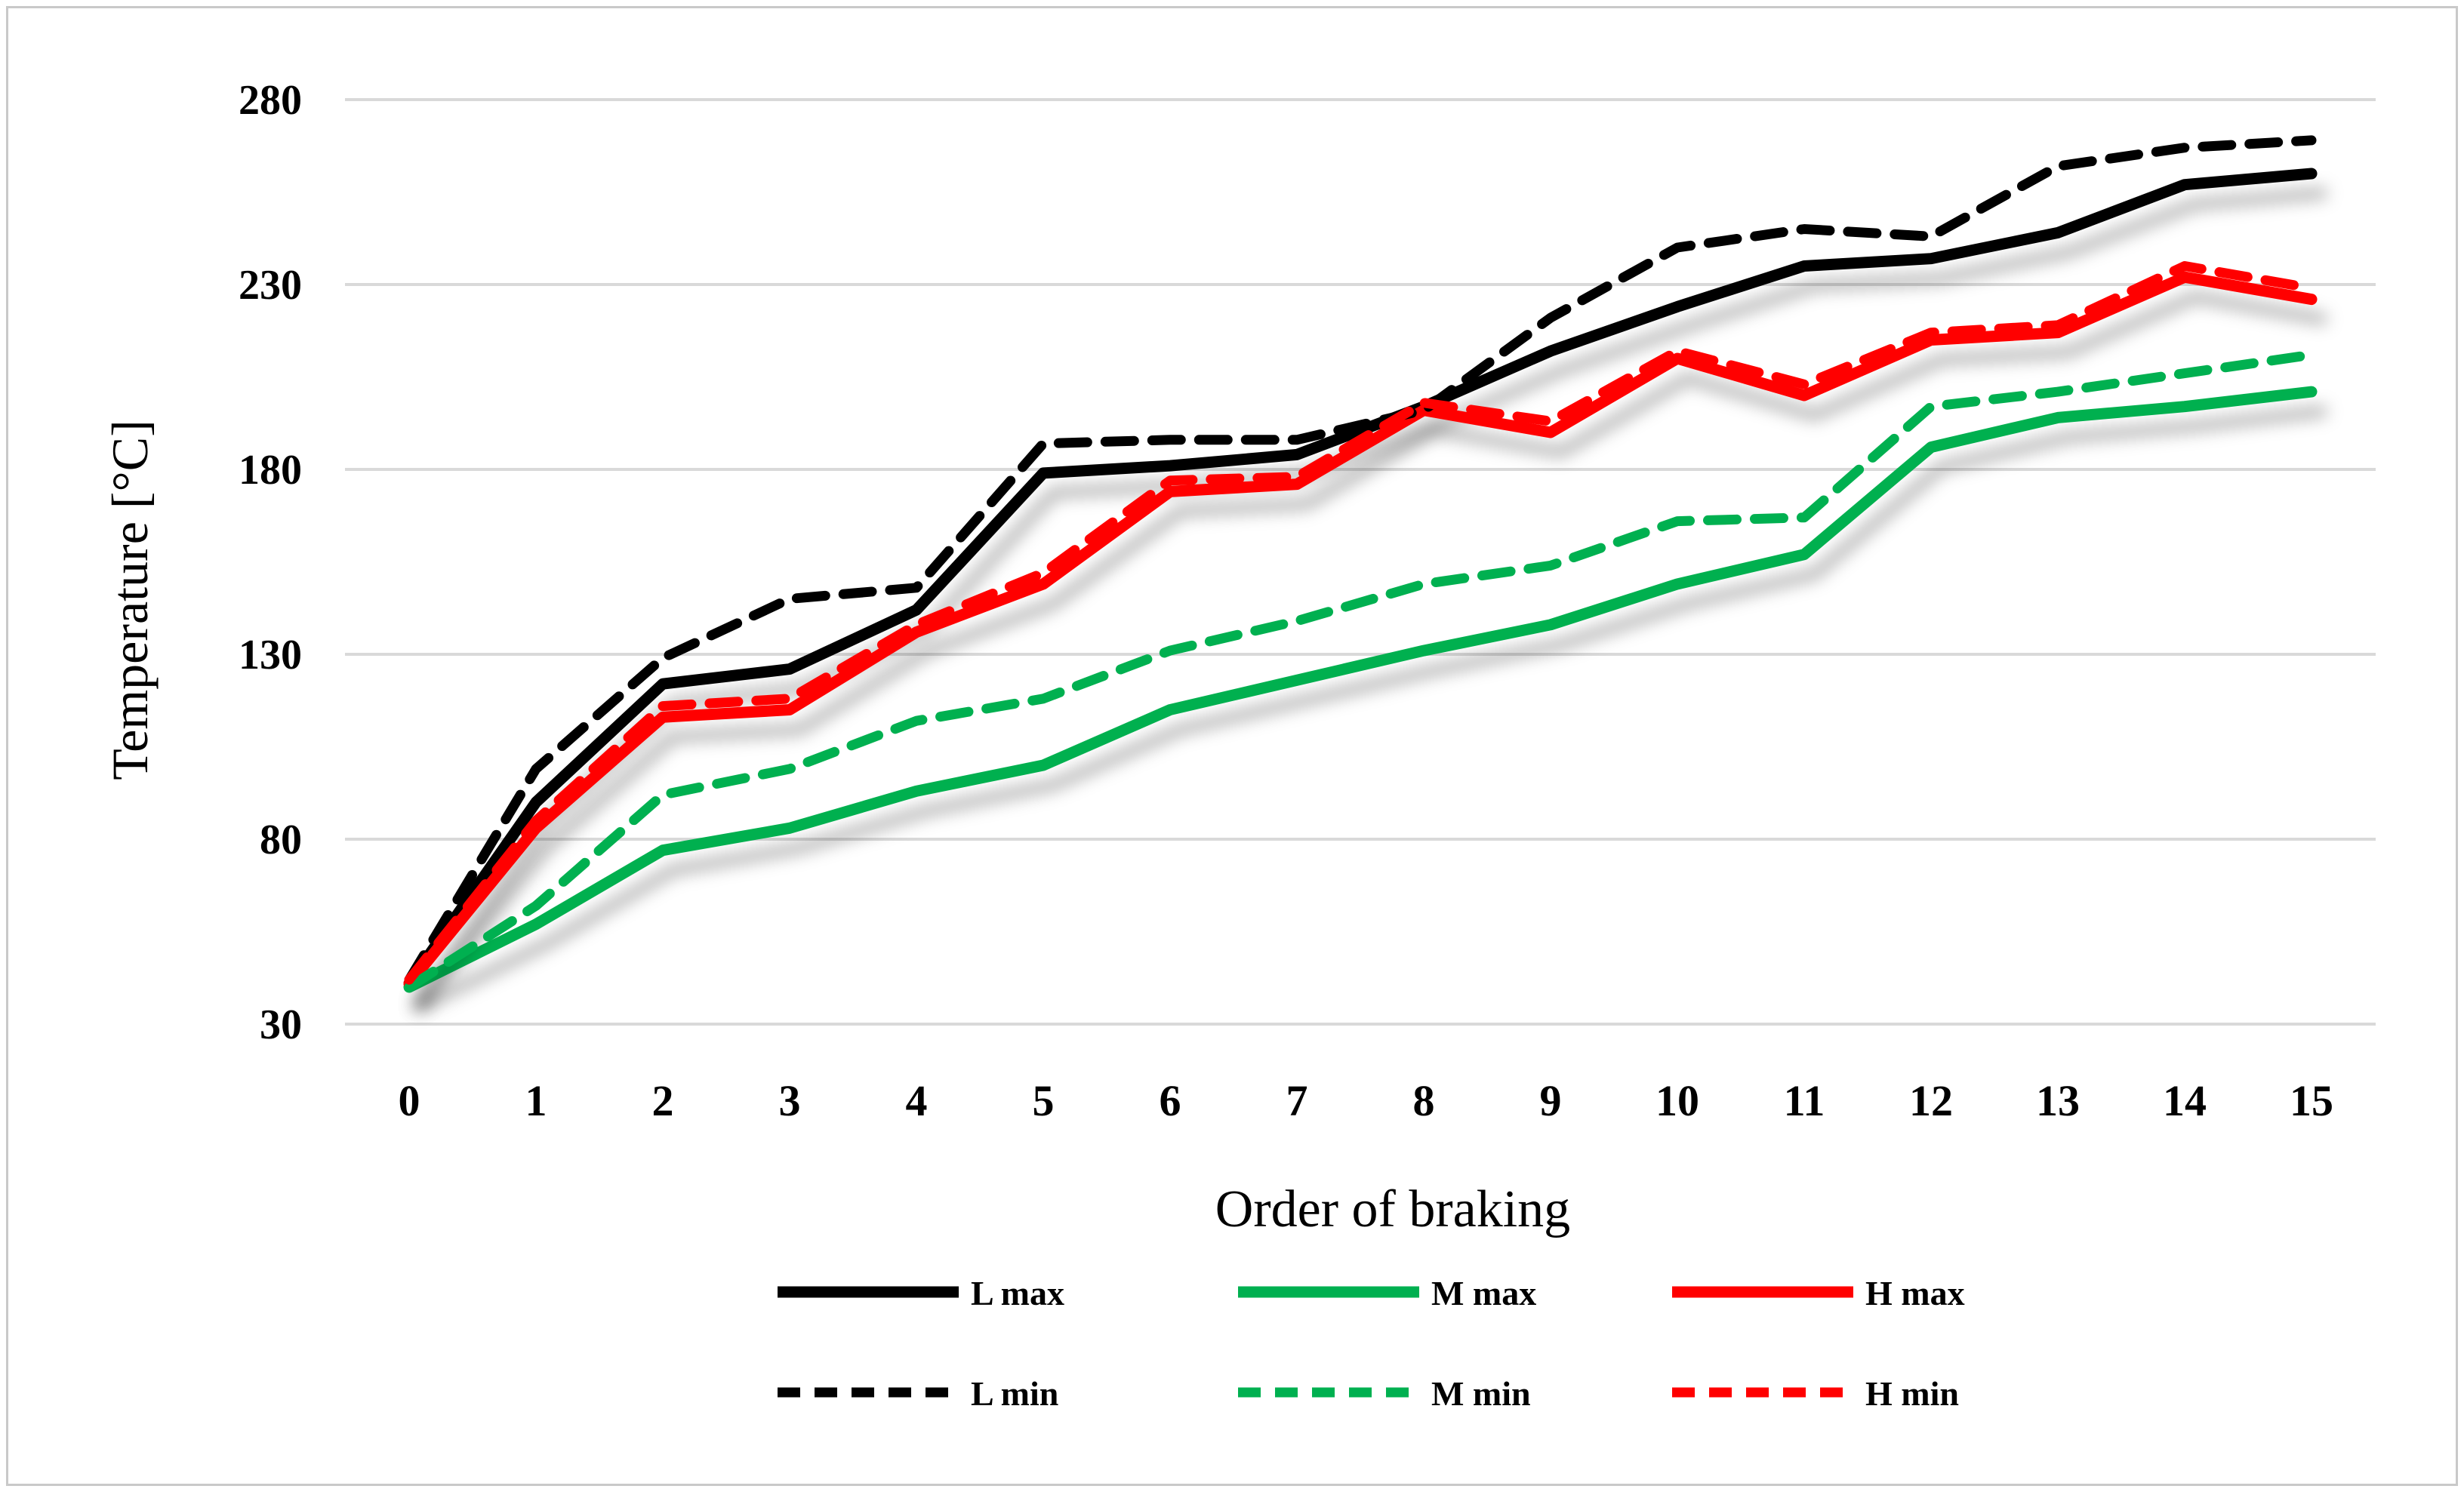 This screenshot has height=1492, width=2464. What do you see at coordinates (270, 655) in the screenshot?
I see `y-tick-label-130: 130` at bounding box center [270, 655].